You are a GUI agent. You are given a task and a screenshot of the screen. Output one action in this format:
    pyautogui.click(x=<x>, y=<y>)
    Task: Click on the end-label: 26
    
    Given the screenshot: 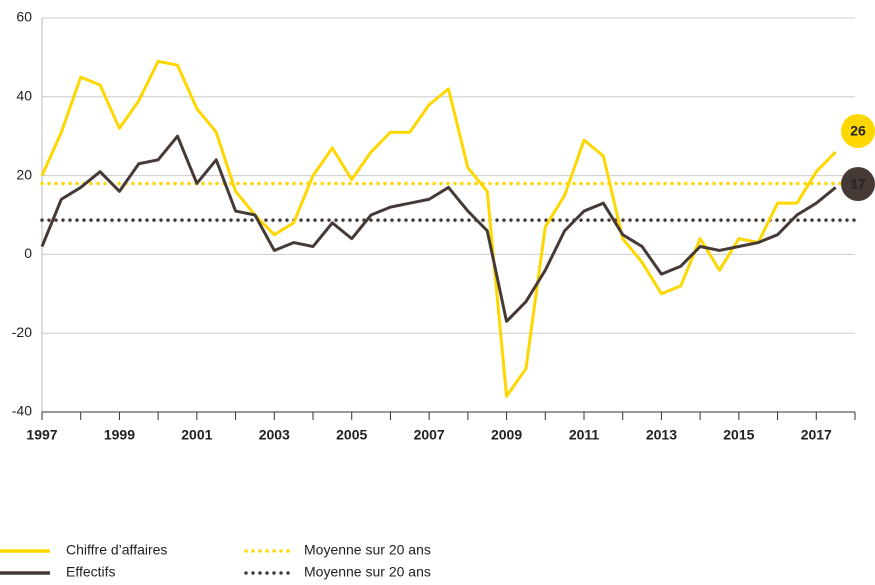 What is the action you would take?
    pyautogui.click(x=858, y=131)
    